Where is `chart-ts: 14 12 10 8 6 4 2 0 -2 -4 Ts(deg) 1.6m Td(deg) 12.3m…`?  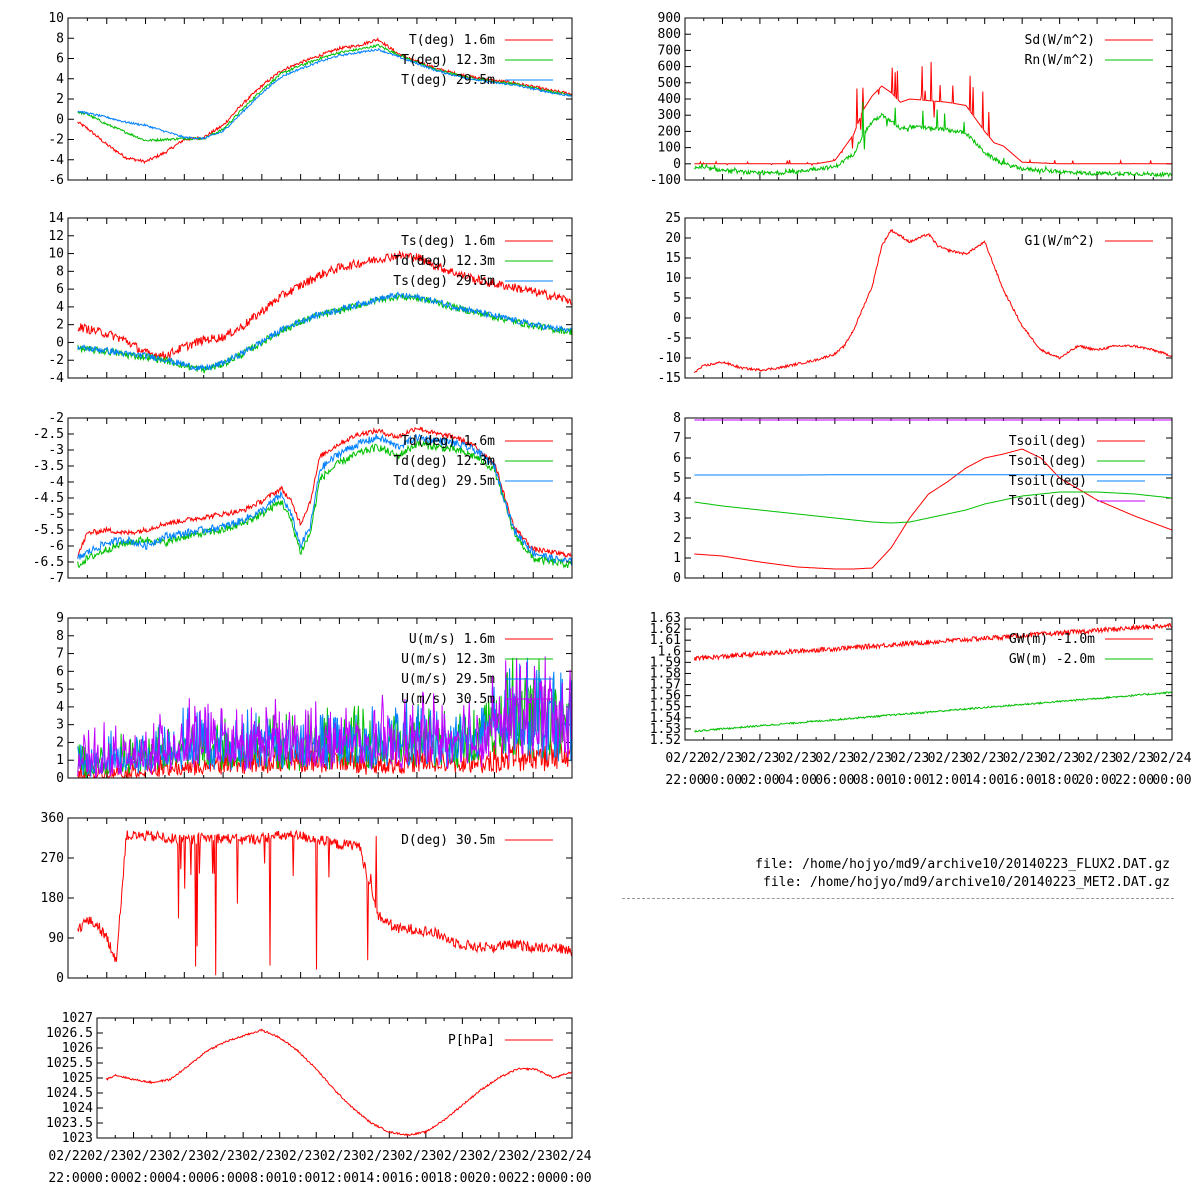 chart-ts: 14 12 10 8 6 4 2 0 -2 -4 Ts(deg) 1.6m Td(deg) 12.3m… is located at coordinates (310, 298).